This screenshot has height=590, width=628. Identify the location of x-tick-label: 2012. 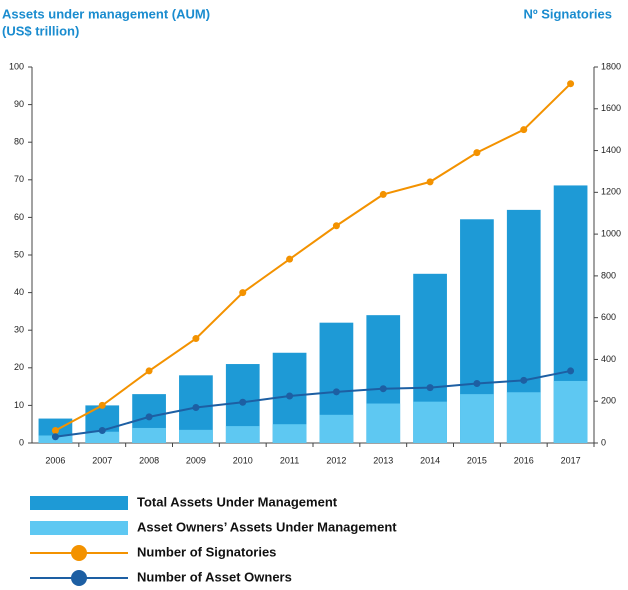
(336, 460).